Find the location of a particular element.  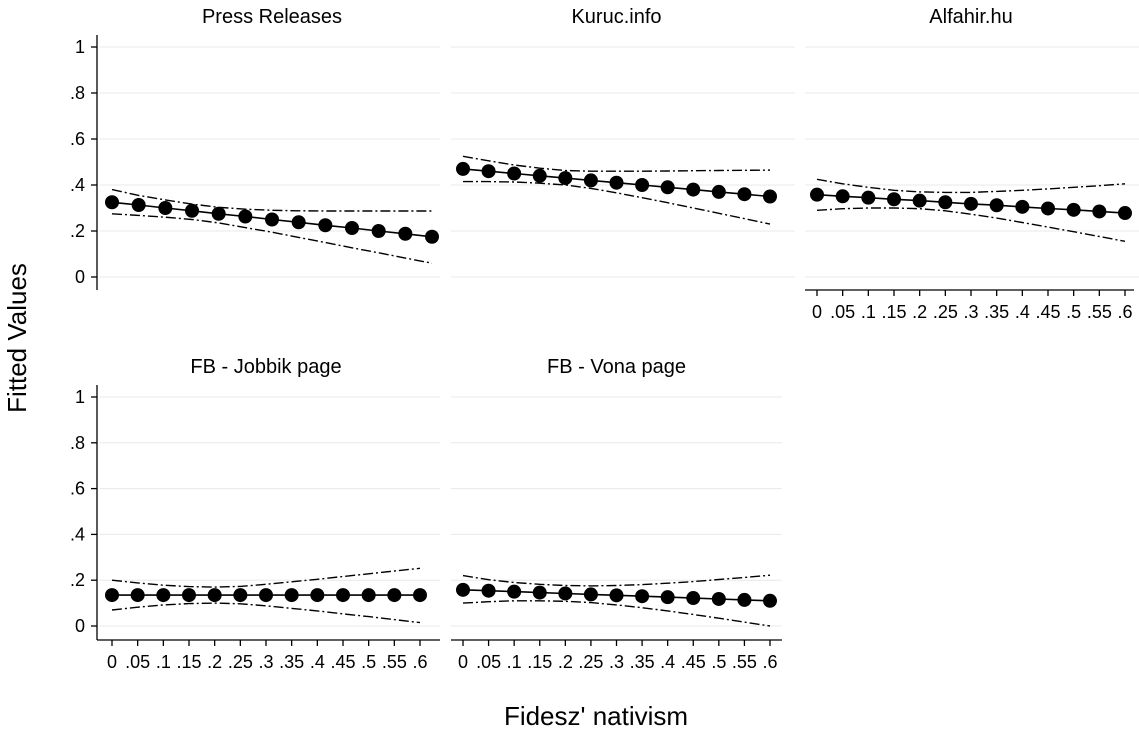

x-tick-label: .35 is located at coordinates (291, 662).